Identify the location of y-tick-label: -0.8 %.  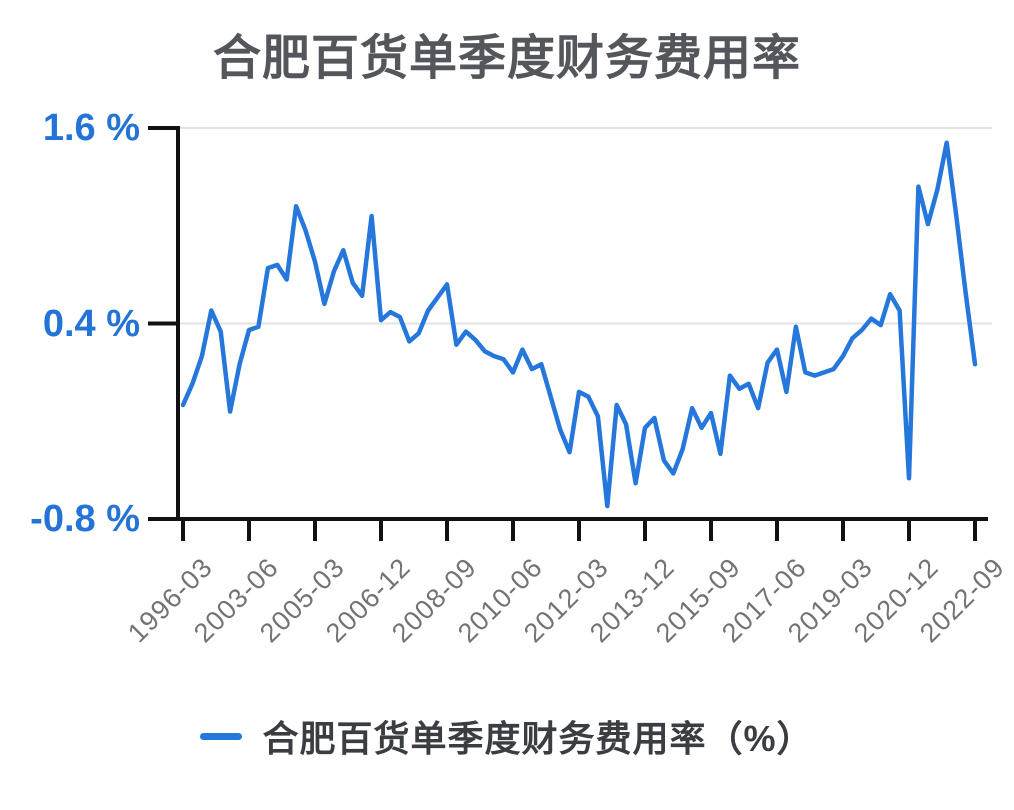
(85, 519).